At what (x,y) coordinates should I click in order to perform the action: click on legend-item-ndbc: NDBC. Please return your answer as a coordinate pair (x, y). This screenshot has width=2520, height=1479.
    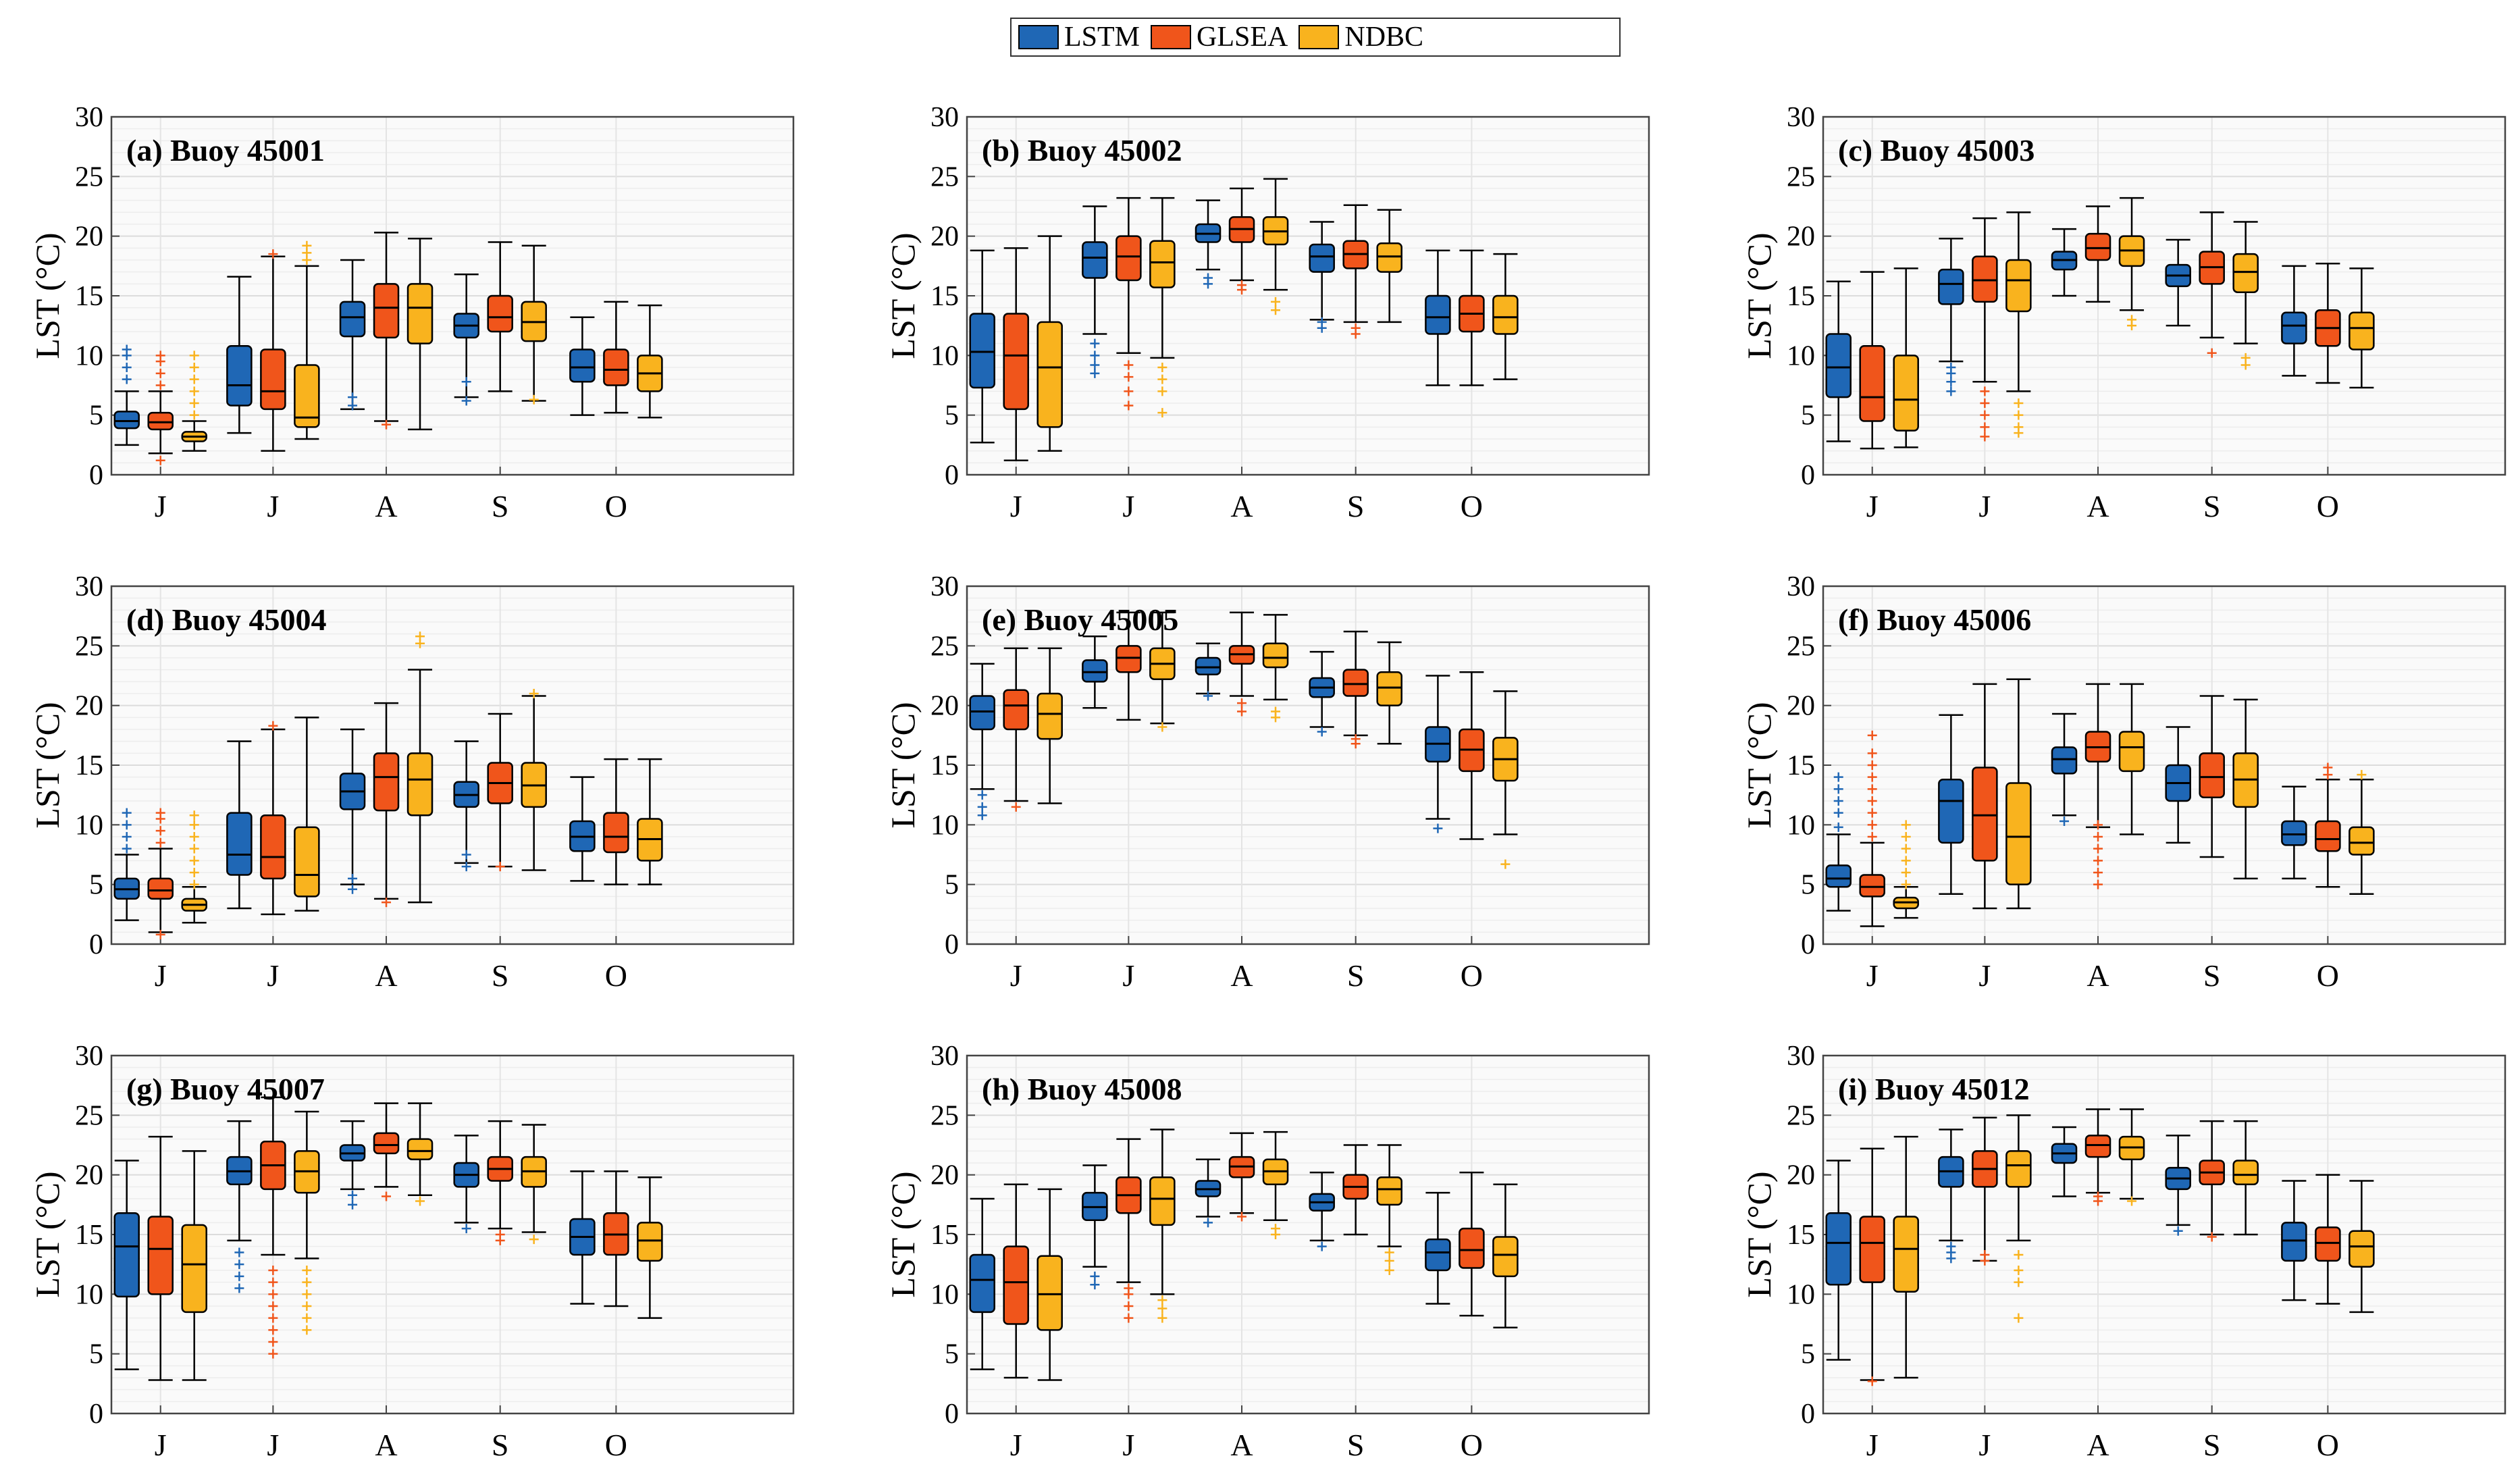
    Looking at the image, I should click on (1361, 37).